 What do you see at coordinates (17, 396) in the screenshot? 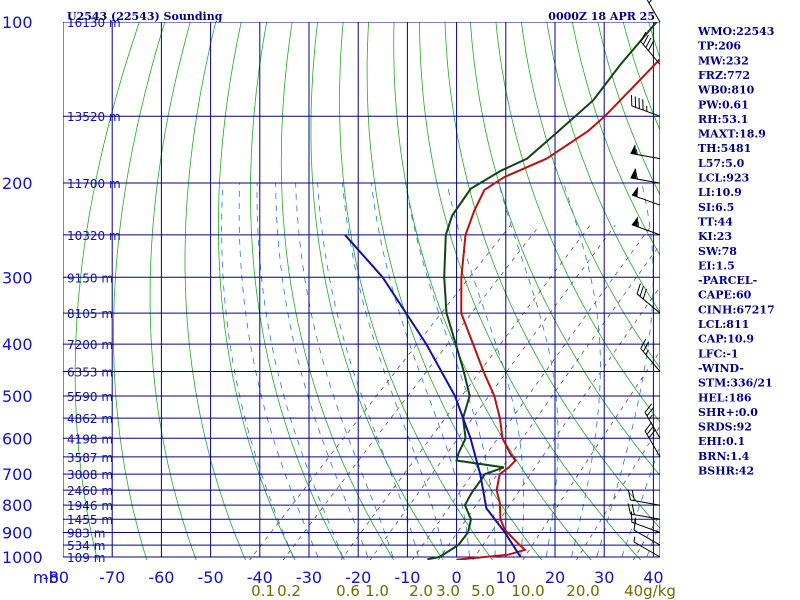
I see `pressure-tick-label: 500` at bounding box center [17, 396].